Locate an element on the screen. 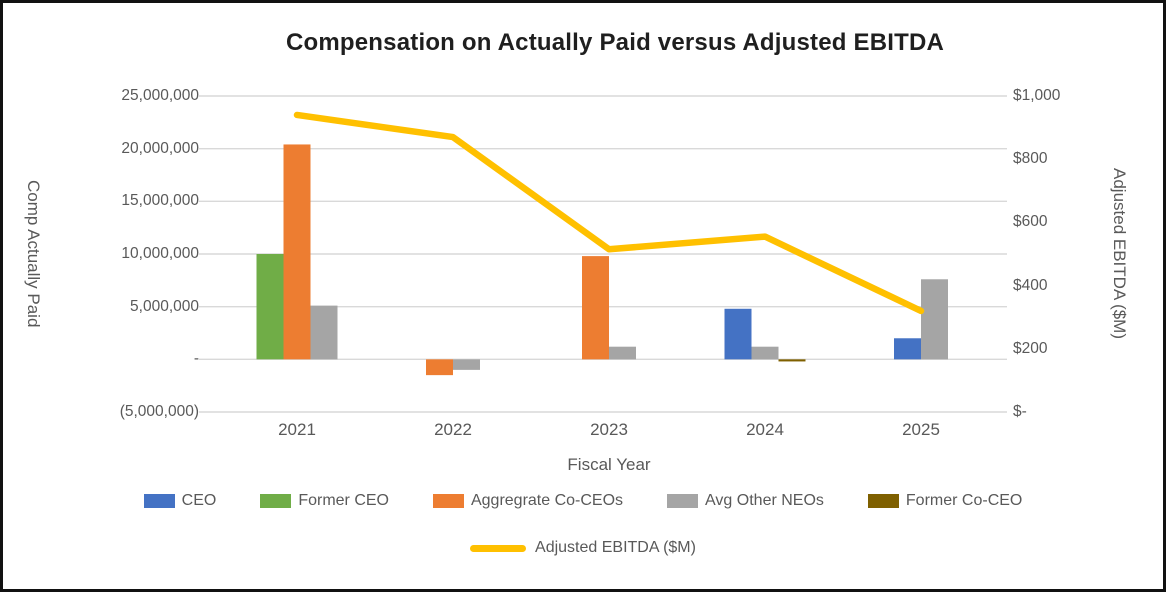 The height and width of the screenshot is (592, 1166). bar-avg-other-neos-2023 is located at coordinates (622, 353).